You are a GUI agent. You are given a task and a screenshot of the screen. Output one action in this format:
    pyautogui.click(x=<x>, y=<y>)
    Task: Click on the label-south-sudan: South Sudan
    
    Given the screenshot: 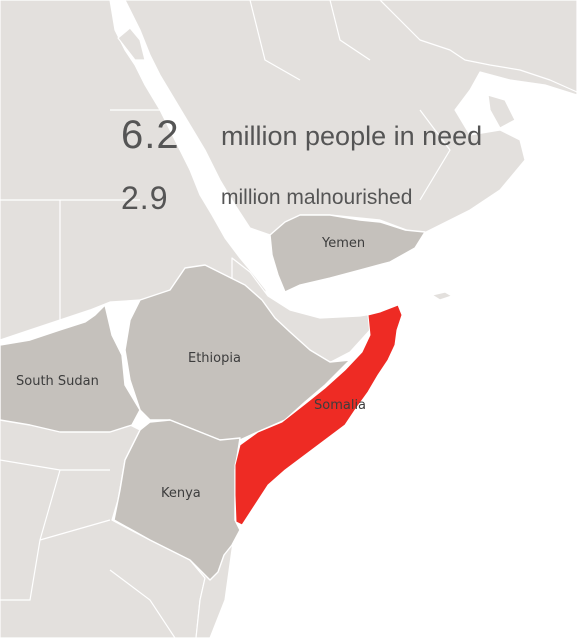 What is the action you would take?
    pyautogui.click(x=57, y=381)
    